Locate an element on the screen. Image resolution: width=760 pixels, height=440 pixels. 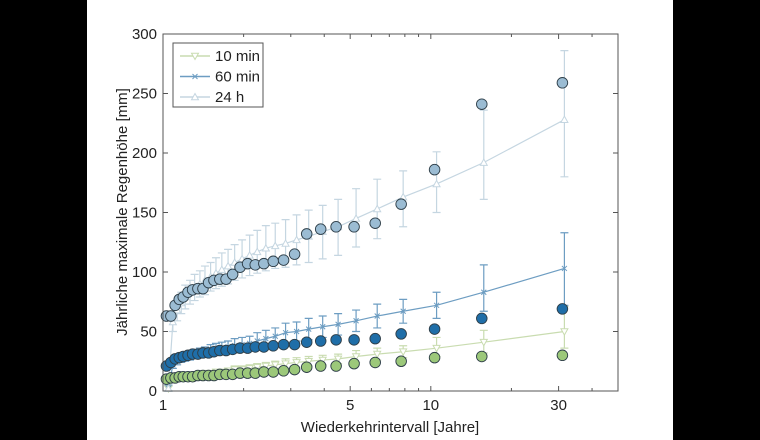
series-10-min-observed is located at coordinates (364, 367).